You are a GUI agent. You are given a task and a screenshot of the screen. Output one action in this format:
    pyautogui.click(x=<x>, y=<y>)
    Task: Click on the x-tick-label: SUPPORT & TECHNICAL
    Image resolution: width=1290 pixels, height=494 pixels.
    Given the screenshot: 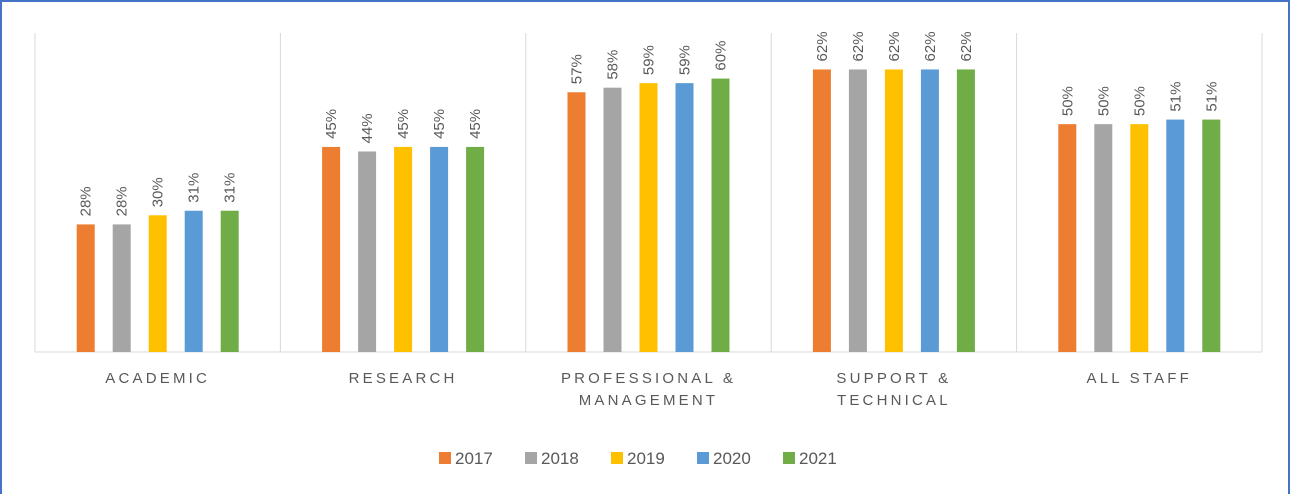 What is the action you would take?
    pyautogui.click(x=894, y=389)
    